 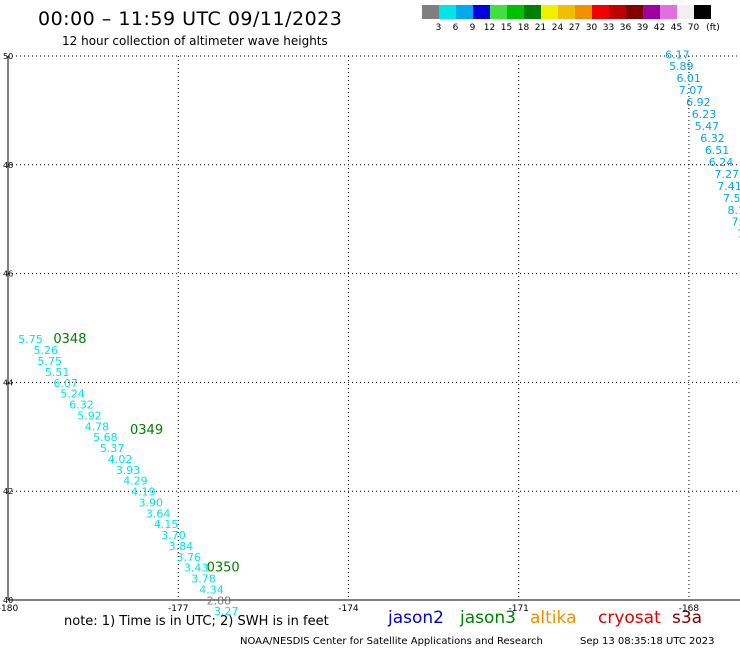 What do you see at coordinates (553, 618) in the screenshot?
I see `satellite-name-altika: altika` at bounding box center [553, 618].